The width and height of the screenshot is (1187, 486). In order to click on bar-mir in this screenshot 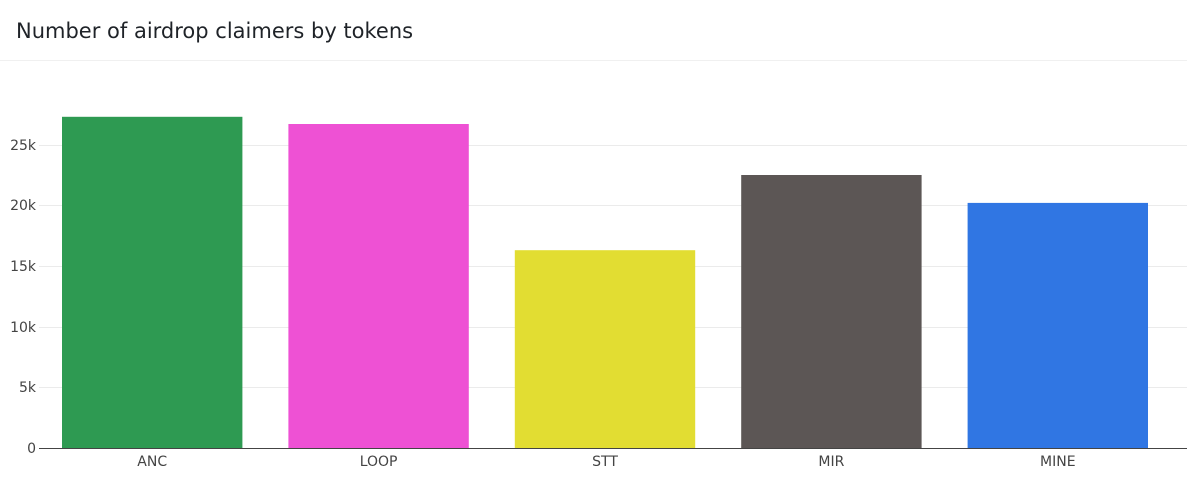, I will do `click(831, 311)`.